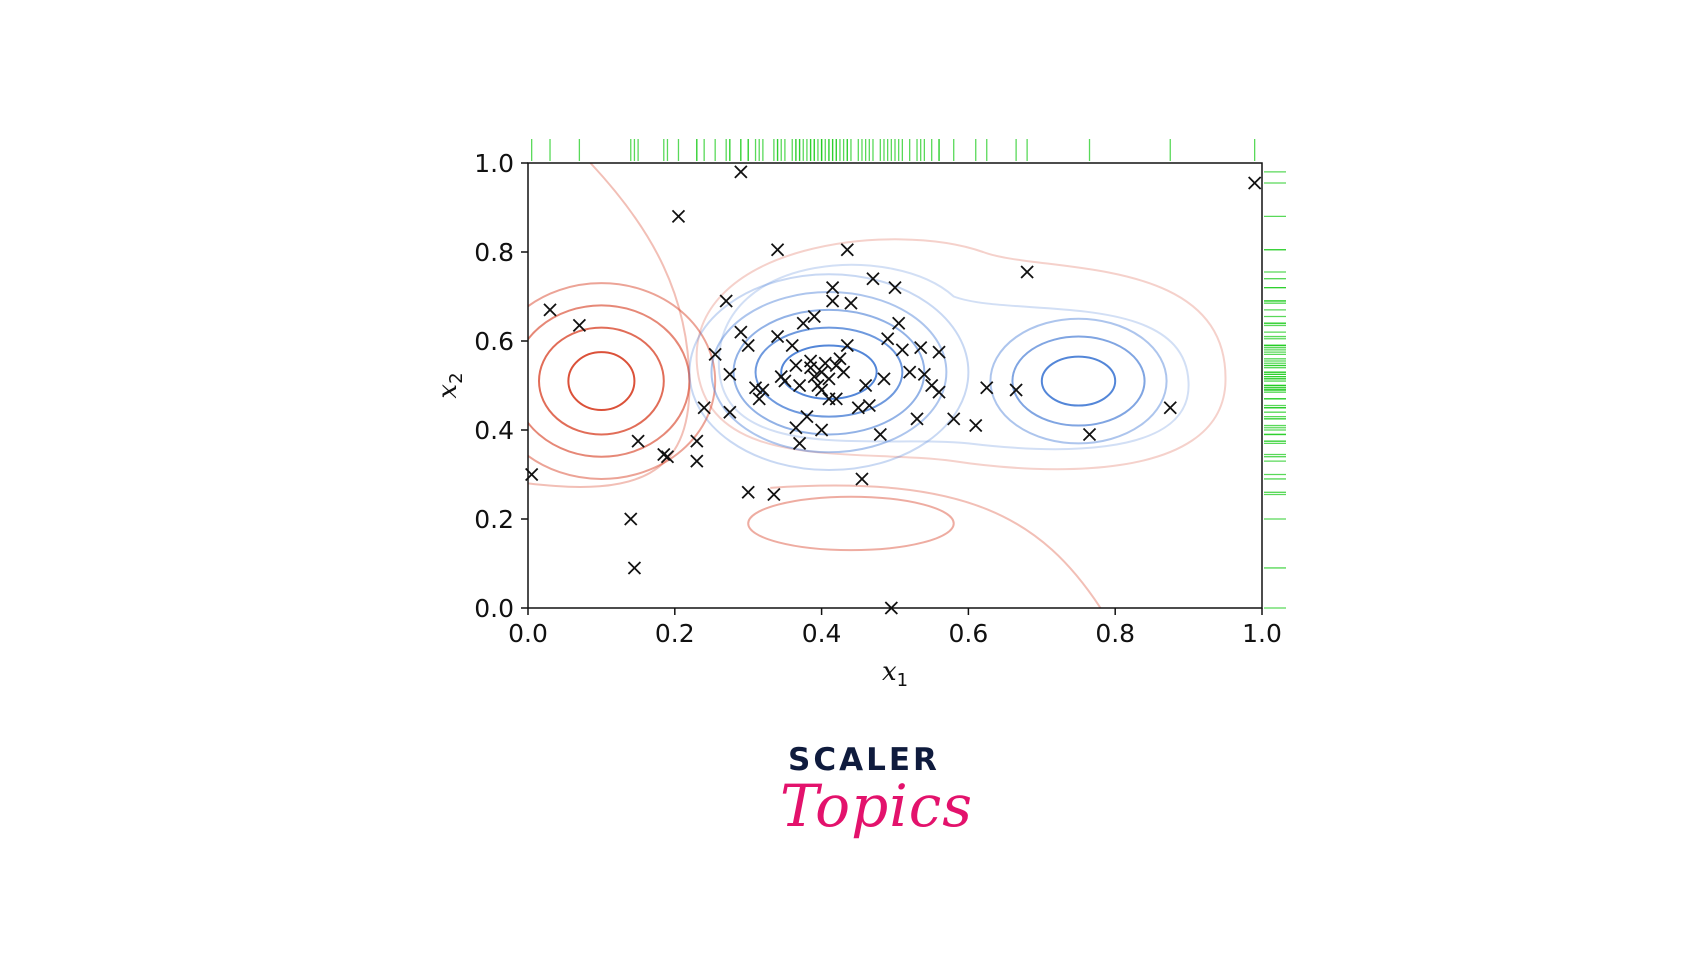  Describe the element at coordinates (494, 519) in the screenshot. I see `y-tick-label: 0.2` at that location.